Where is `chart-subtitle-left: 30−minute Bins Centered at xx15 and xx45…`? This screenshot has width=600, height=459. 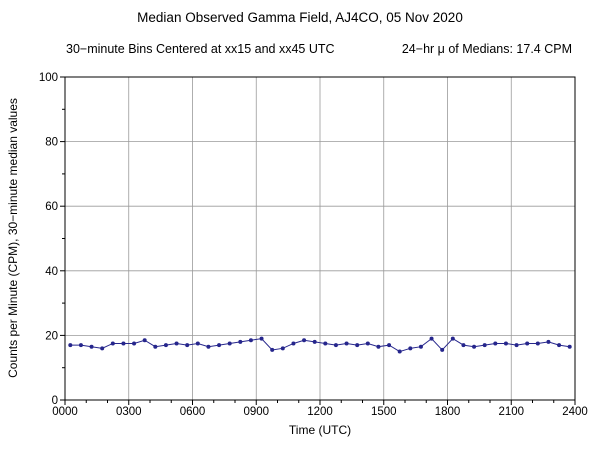 chart-subtitle-left: 30−minute Bins Centered at xx15 and xx45… is located at coordinates (200, 49).